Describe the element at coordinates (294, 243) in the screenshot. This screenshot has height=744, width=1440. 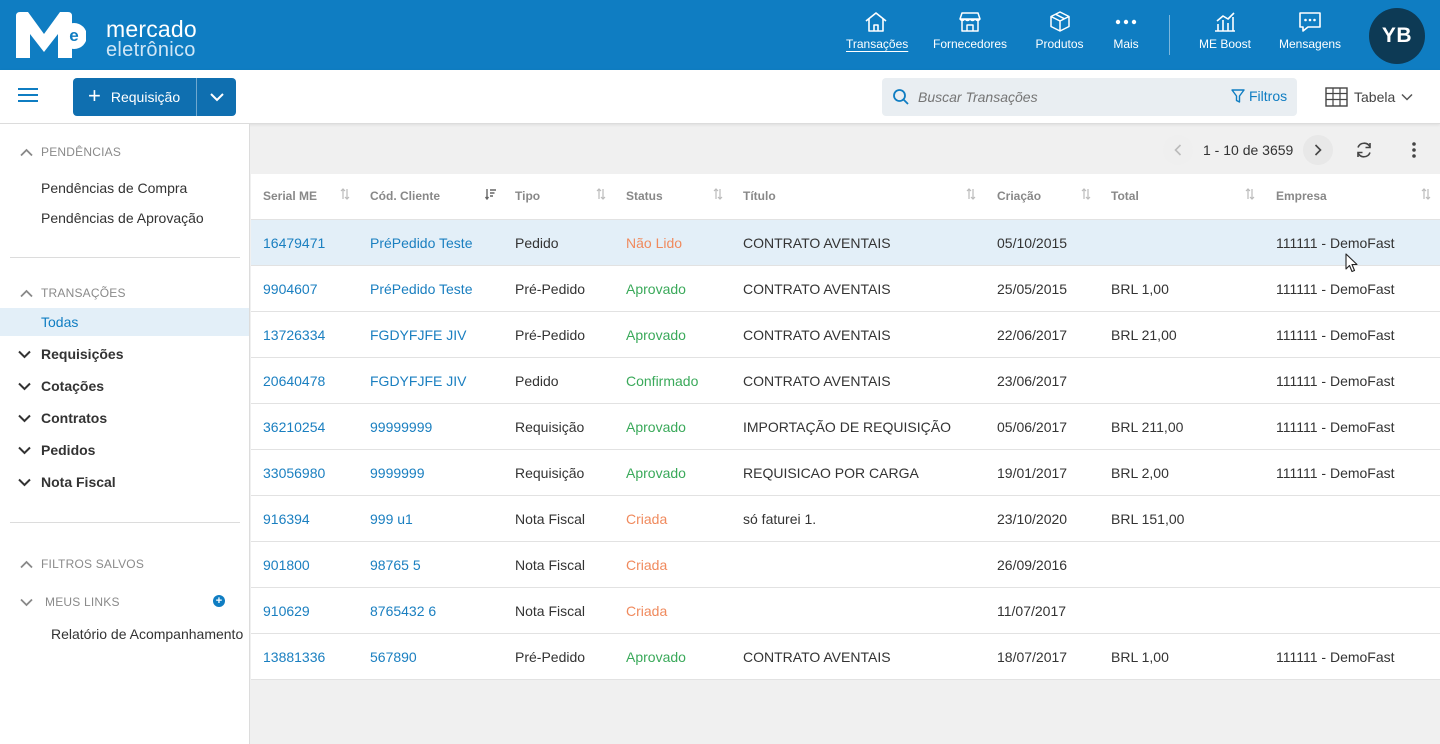
I see `cell-serial: 16479471` at that location.